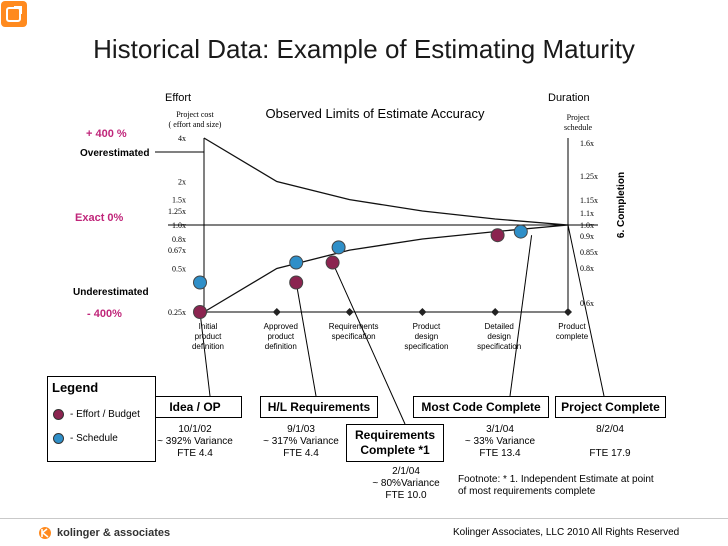  I want to click on right-tick-label: 1.15x, so click(589, 200).